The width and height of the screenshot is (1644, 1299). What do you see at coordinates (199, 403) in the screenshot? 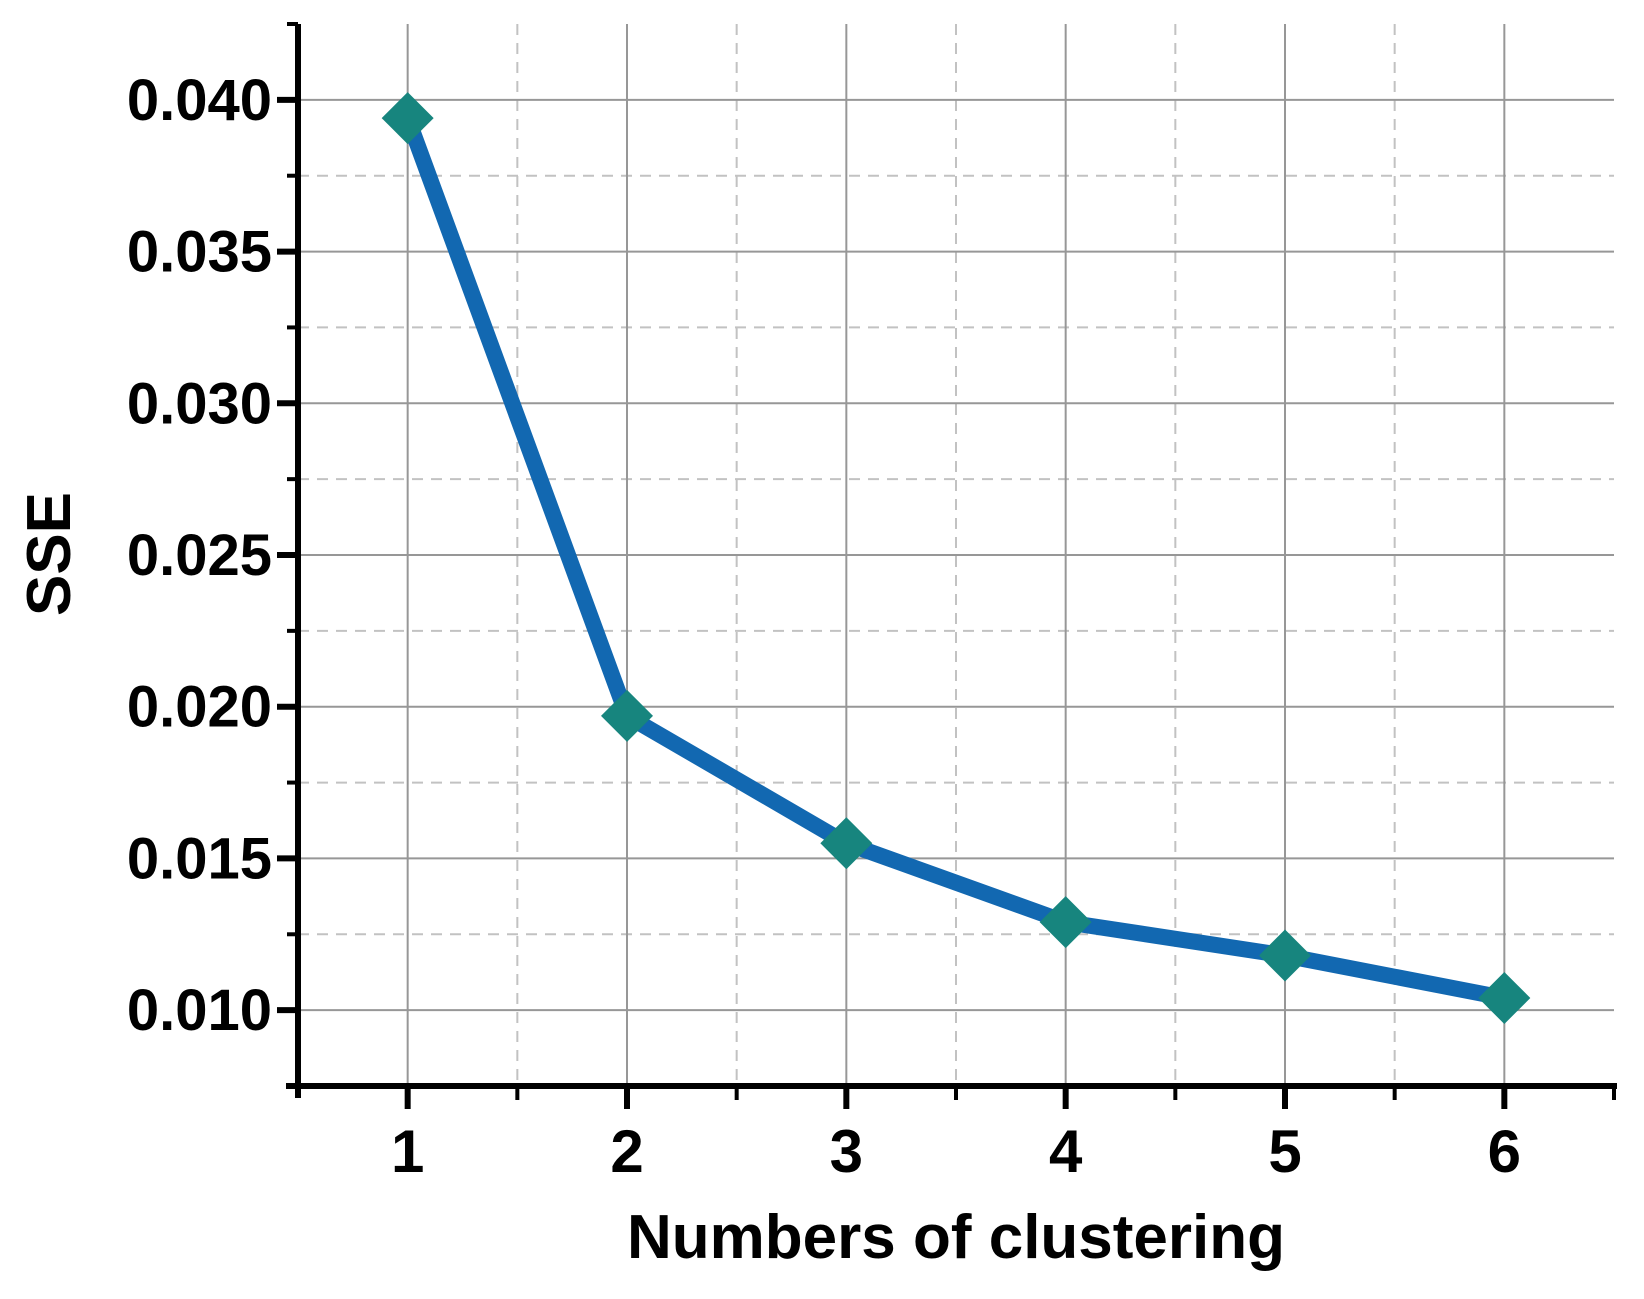
I see `y-tick-label: 0.030` at bounding box center [199, 403].